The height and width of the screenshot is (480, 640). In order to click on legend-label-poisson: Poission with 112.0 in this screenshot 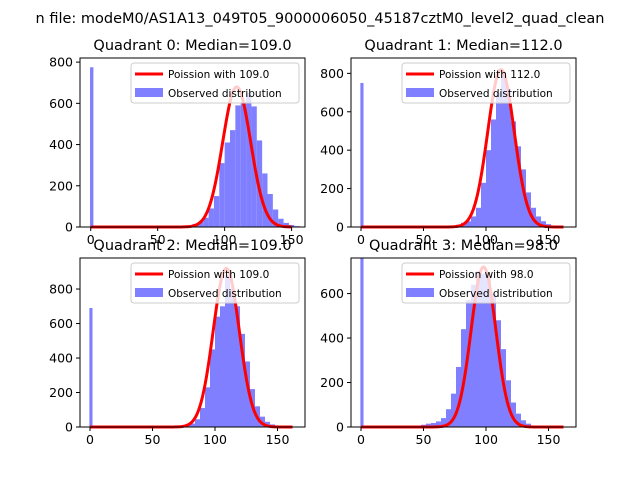, I will do `click(489, 75)`.